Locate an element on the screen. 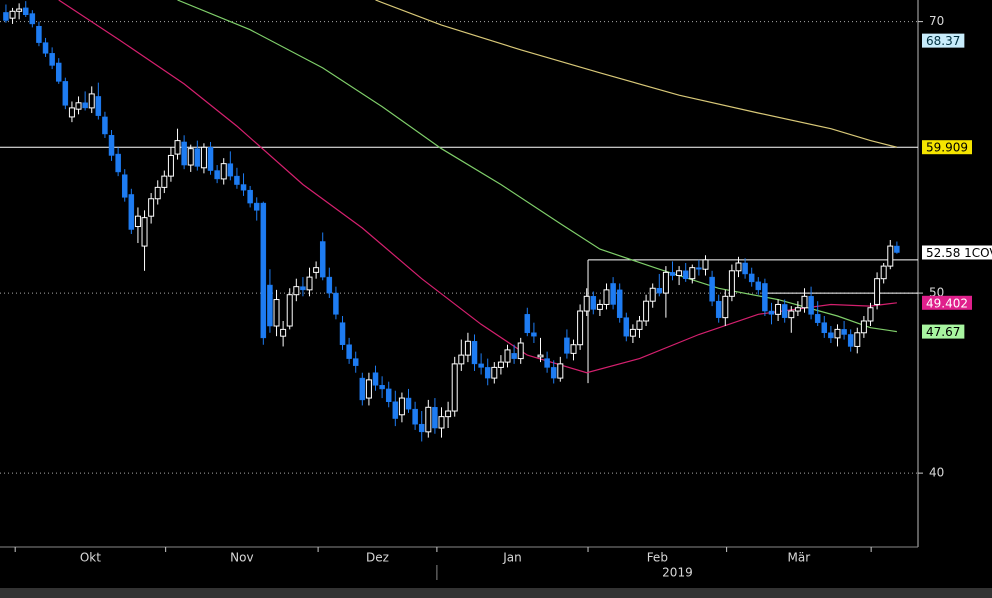 The image size is (992, 598). bottom-strip is located at coordinates (496, 593).